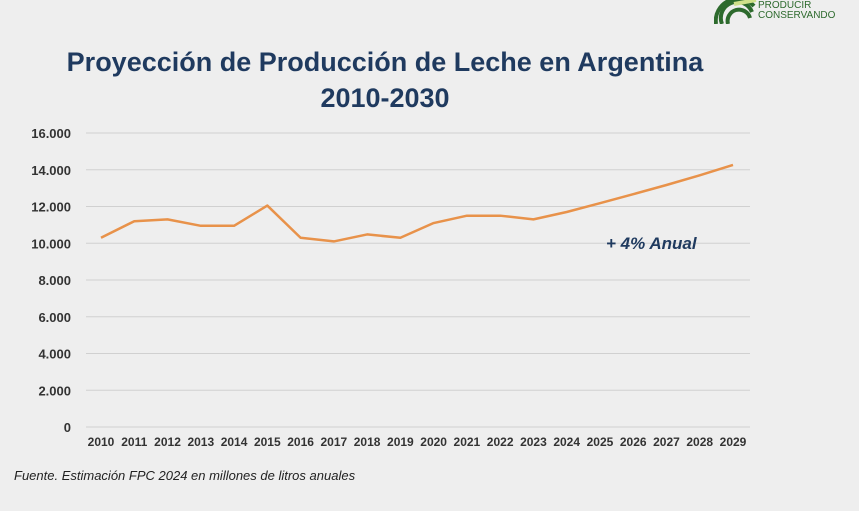 The image size is (859, 511). Describe the element at coordinates (333, 442) in the screenshot. I see `x-tick-label: 2017` at that location.